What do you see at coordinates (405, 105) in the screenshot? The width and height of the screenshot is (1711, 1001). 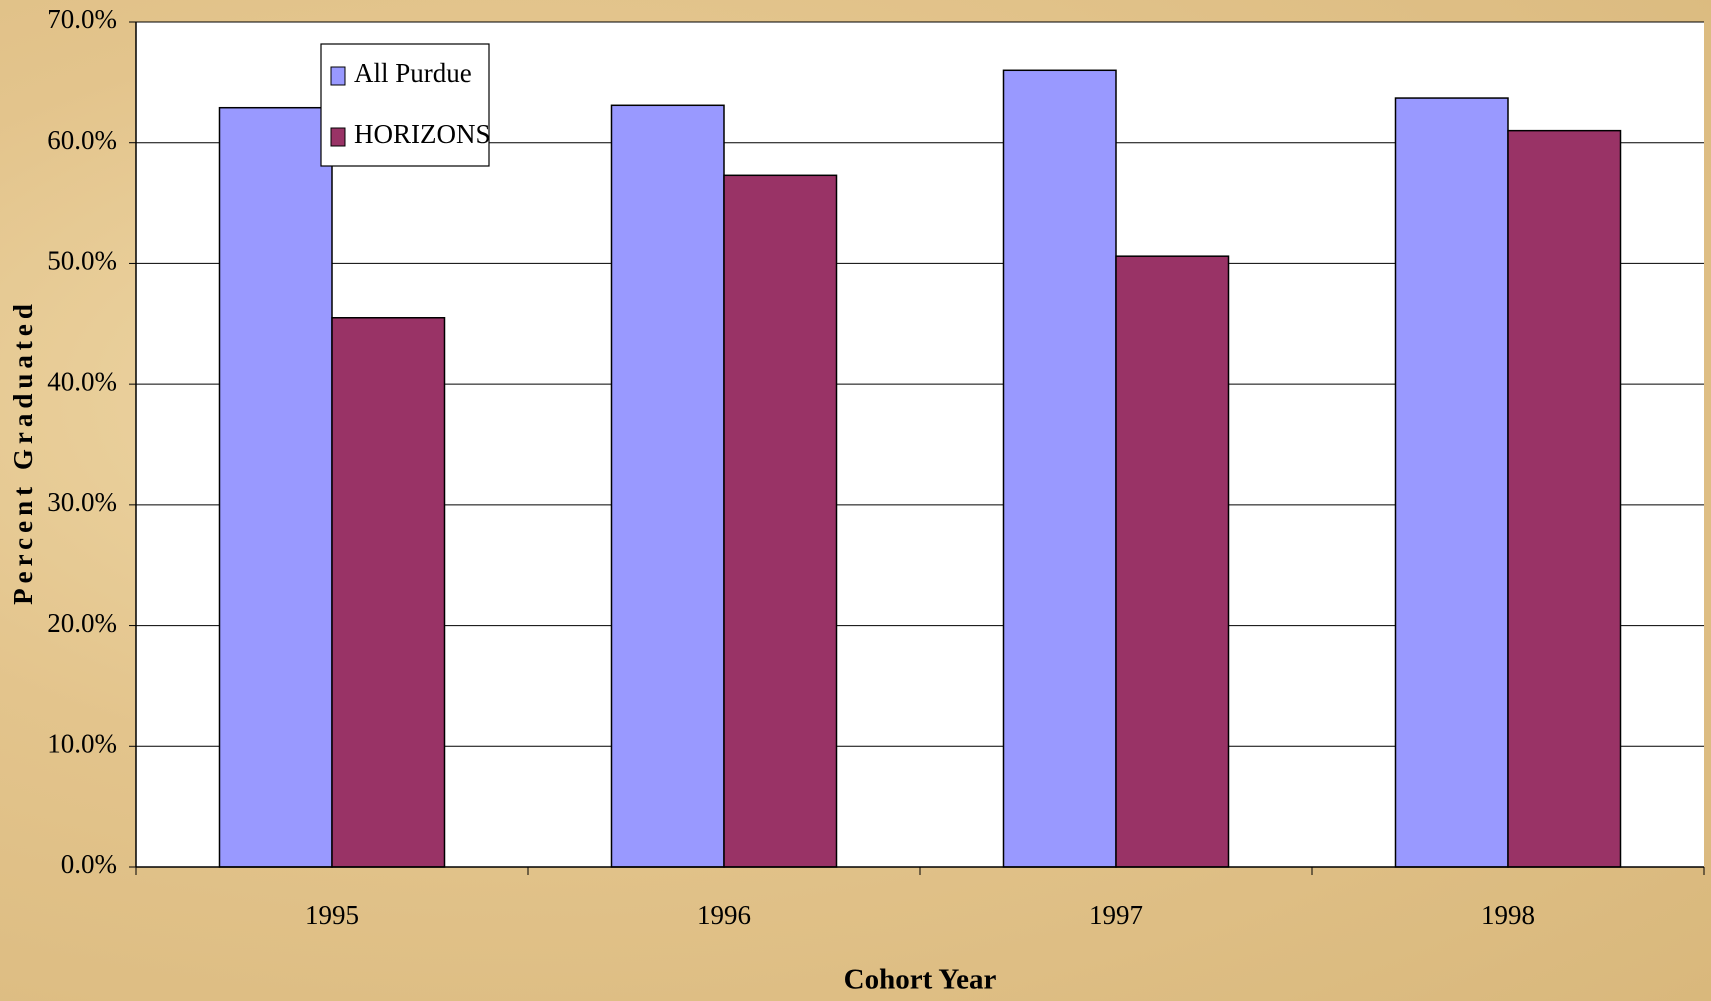 I see `legend-box` at bounding box center [405, 105].